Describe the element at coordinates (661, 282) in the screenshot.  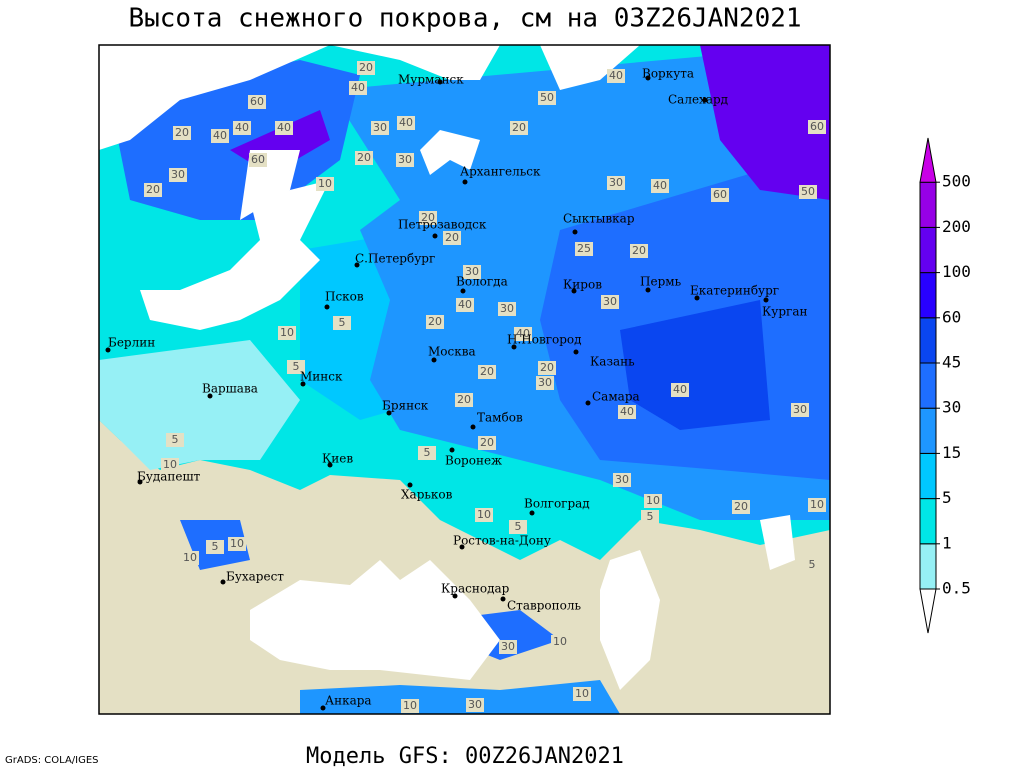
I see `city-label: Пермь` at that location.